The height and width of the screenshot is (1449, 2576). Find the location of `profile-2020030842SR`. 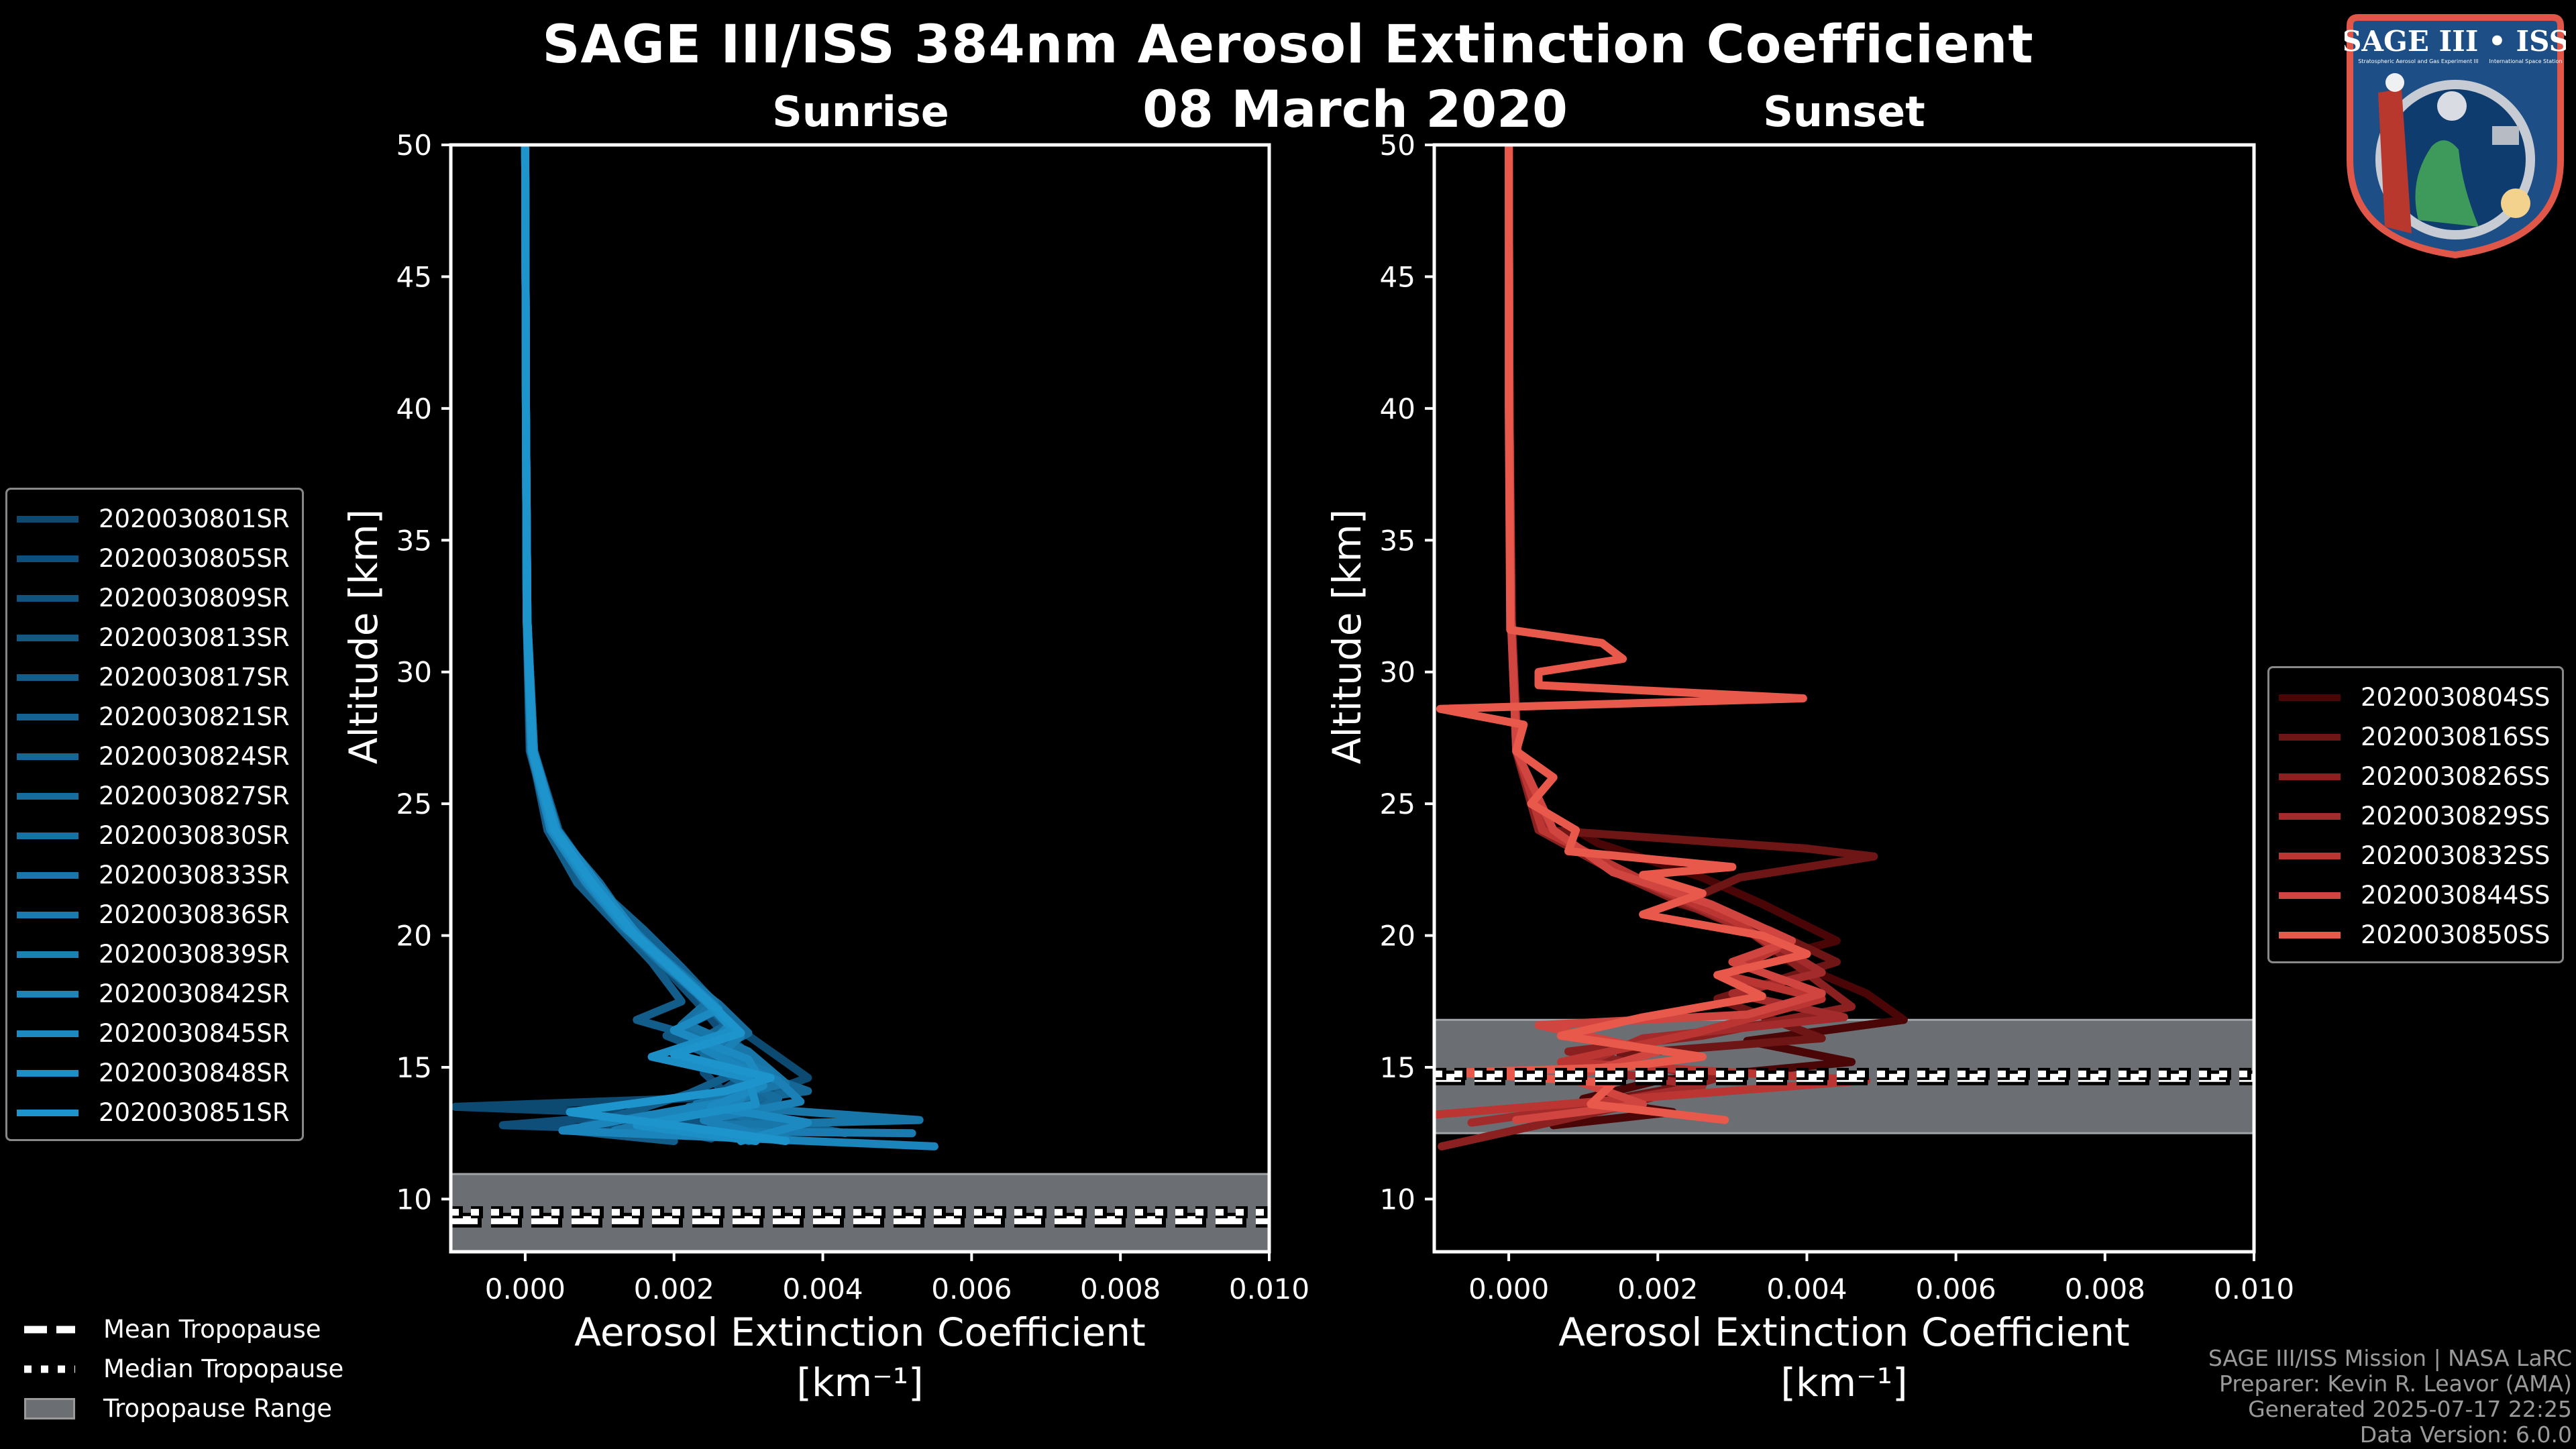

profile-2020030842SR is located at coordinates (729, 647).